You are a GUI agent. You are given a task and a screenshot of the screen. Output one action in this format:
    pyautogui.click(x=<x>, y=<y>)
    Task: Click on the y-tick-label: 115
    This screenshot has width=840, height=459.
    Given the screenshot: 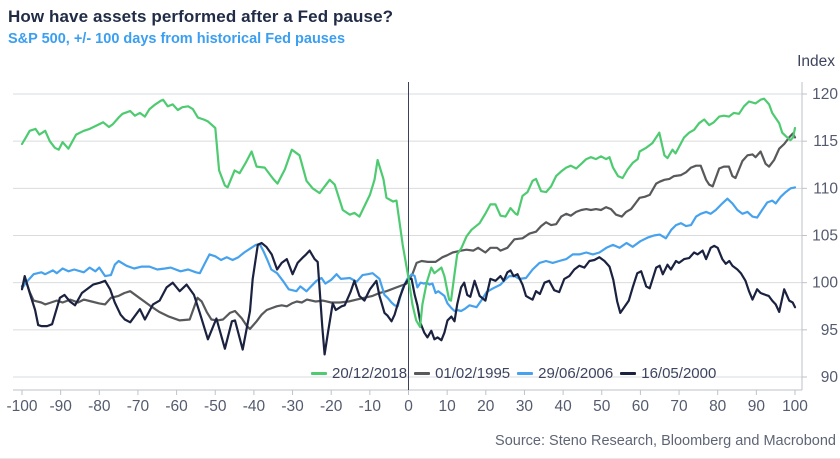 What is the action you would take?
    pyautogui.click(x=825, y=141)
    